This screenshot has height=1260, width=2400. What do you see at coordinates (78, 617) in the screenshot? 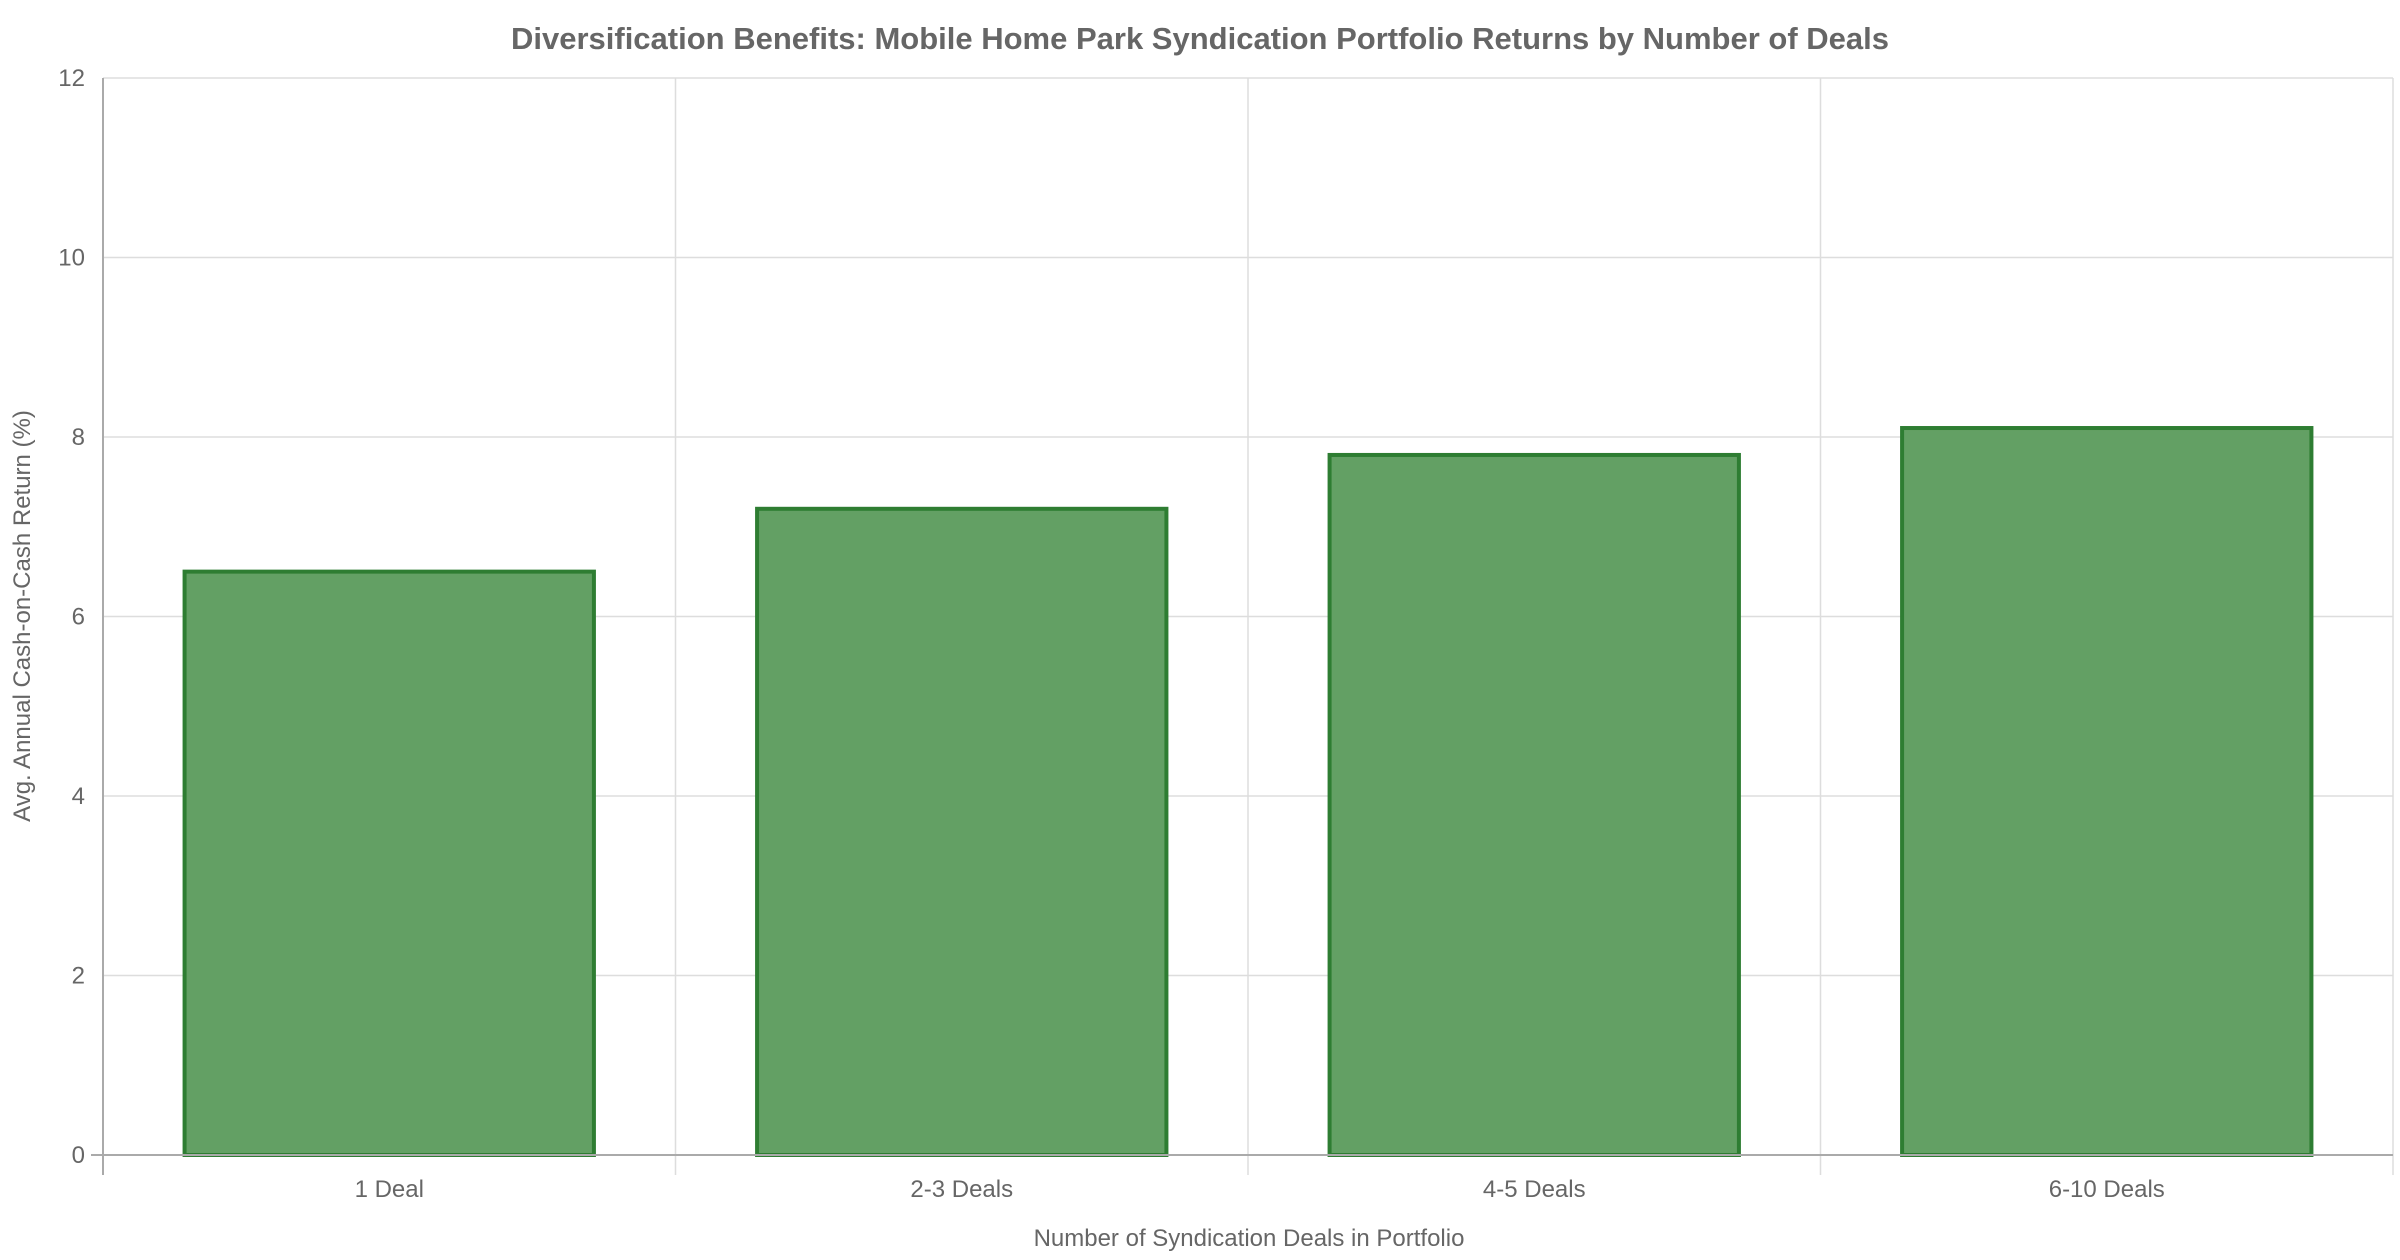
I see `y-tick-label: 6` at bounding box center [78, 617].